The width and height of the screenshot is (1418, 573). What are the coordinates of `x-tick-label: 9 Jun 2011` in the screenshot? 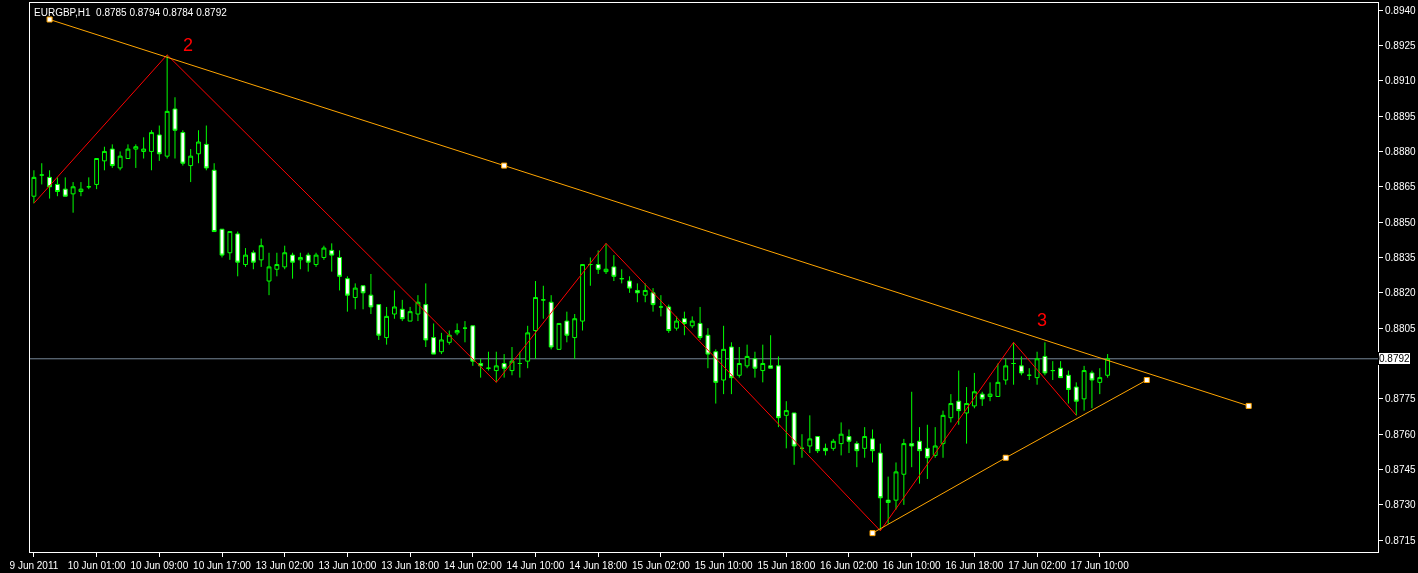 It's located at (34, 565).